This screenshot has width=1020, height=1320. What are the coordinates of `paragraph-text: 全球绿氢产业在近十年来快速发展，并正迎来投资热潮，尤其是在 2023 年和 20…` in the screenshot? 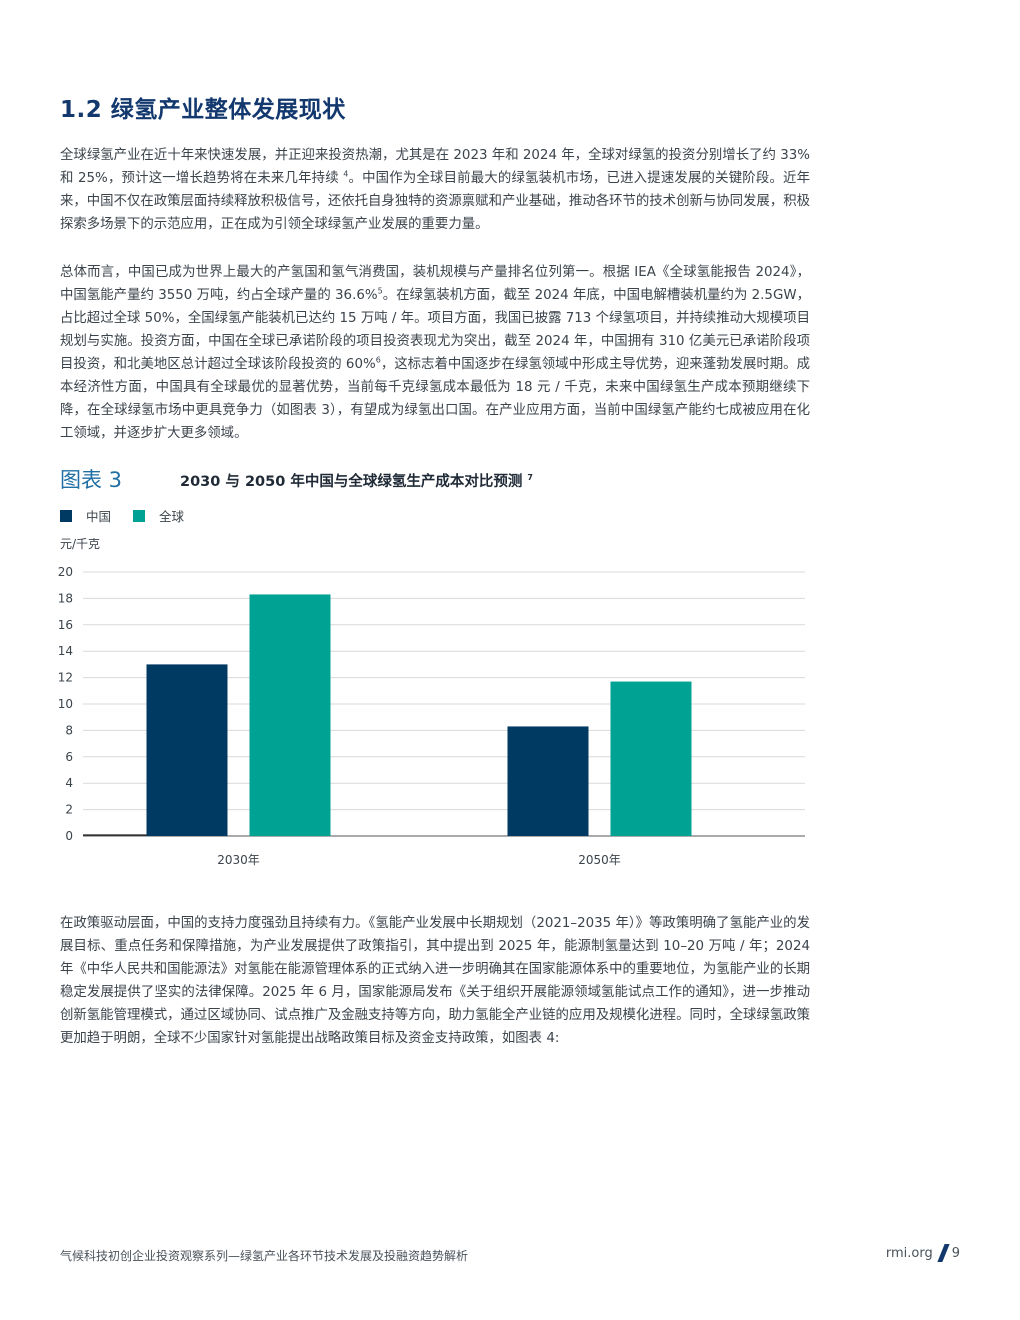 It's located at (435, 167).